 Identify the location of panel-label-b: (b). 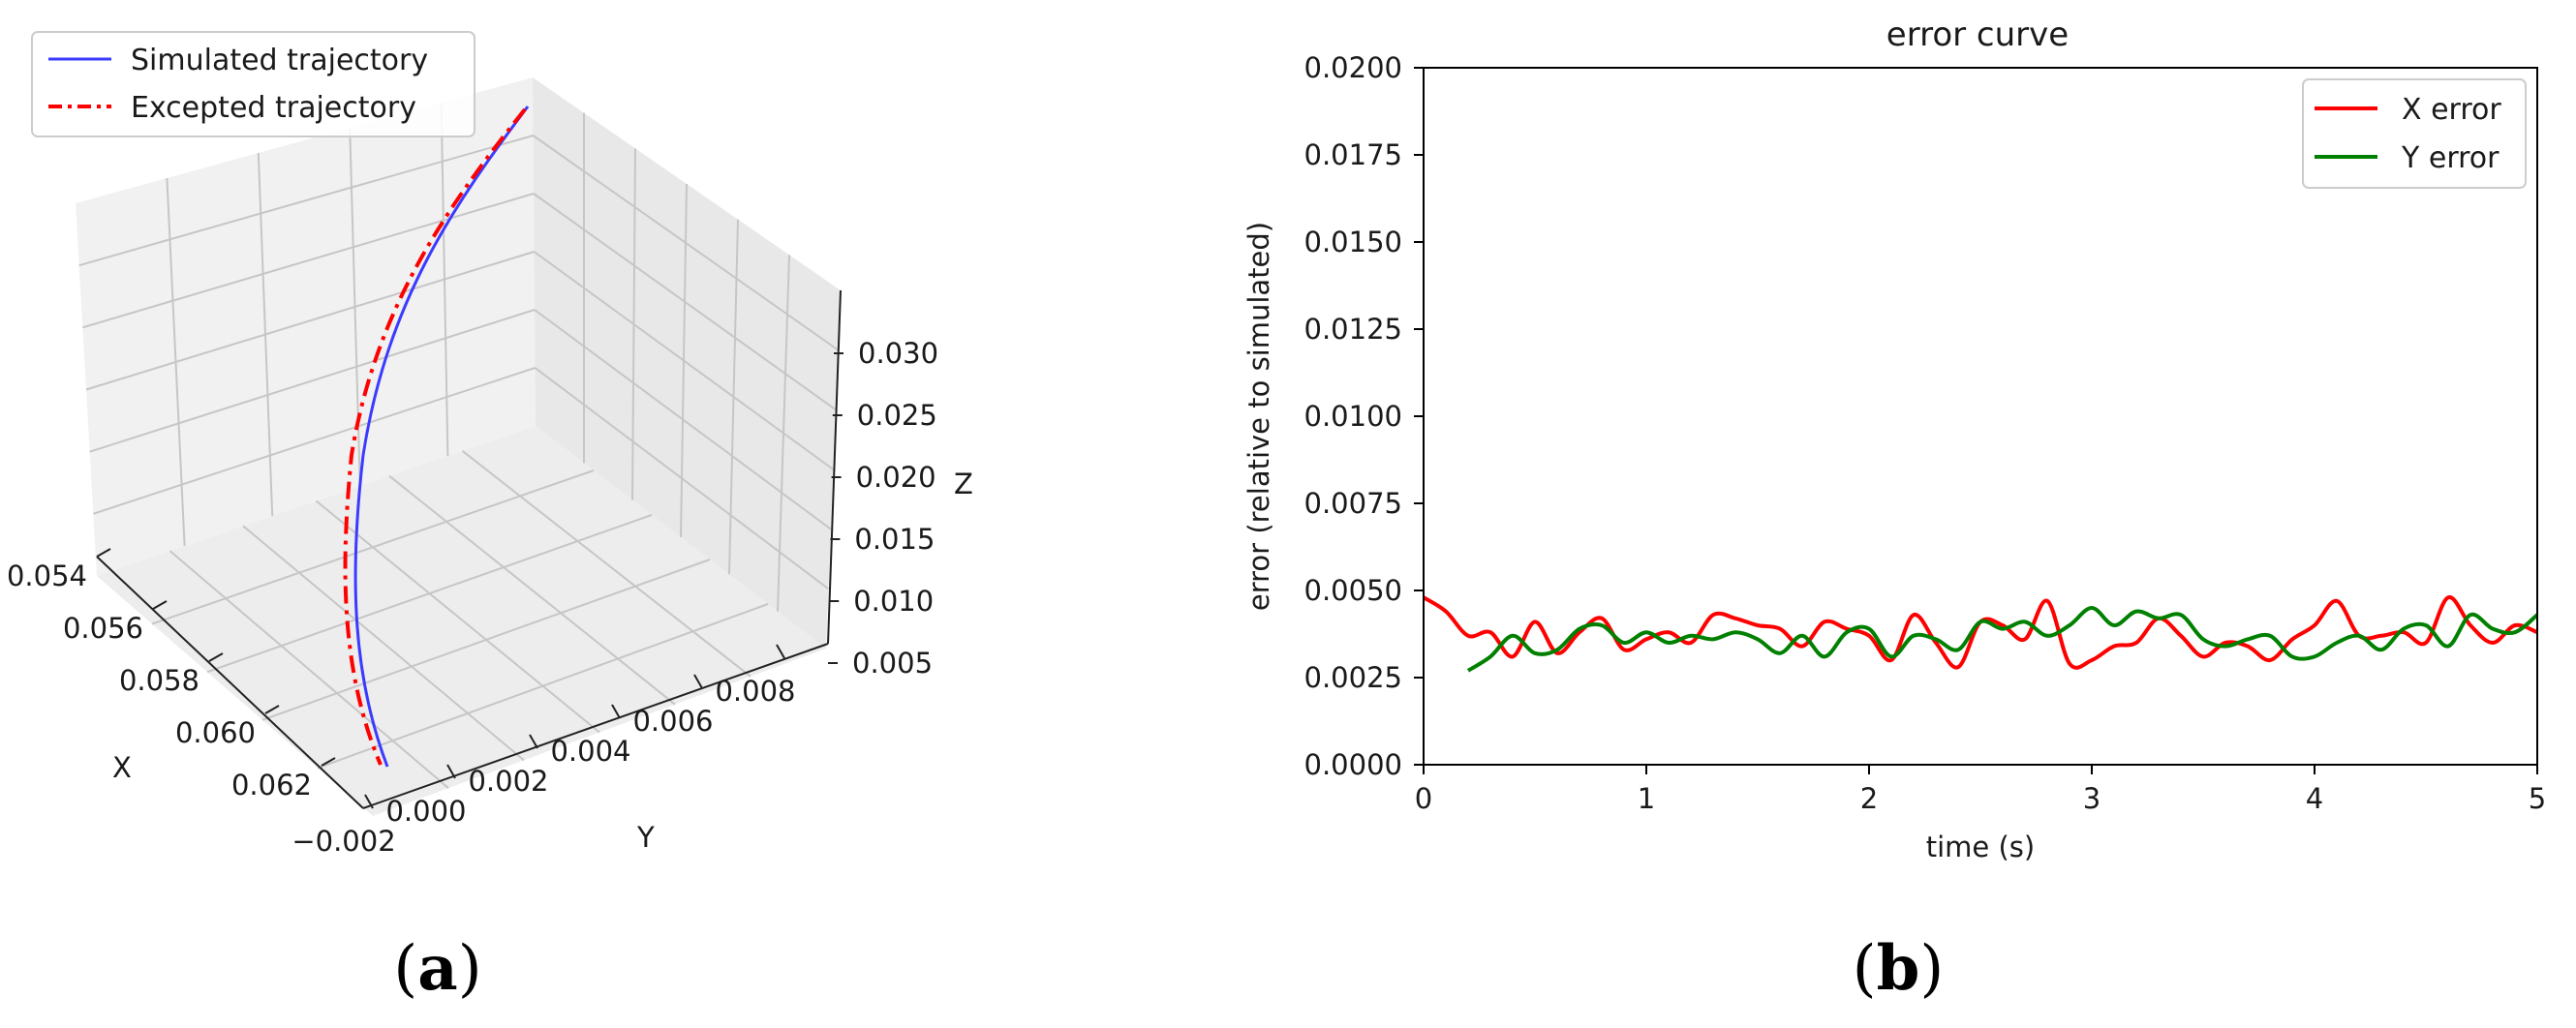
(1899, 969).